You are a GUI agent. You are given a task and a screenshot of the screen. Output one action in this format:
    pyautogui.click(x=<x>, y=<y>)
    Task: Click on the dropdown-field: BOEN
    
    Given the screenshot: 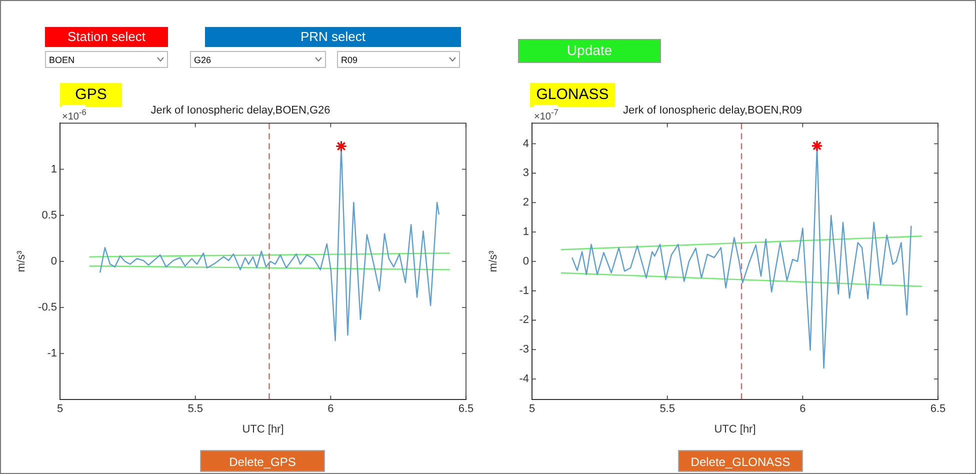 What is the action you would take?
    pyautogui.click(x=106, y=59)
    